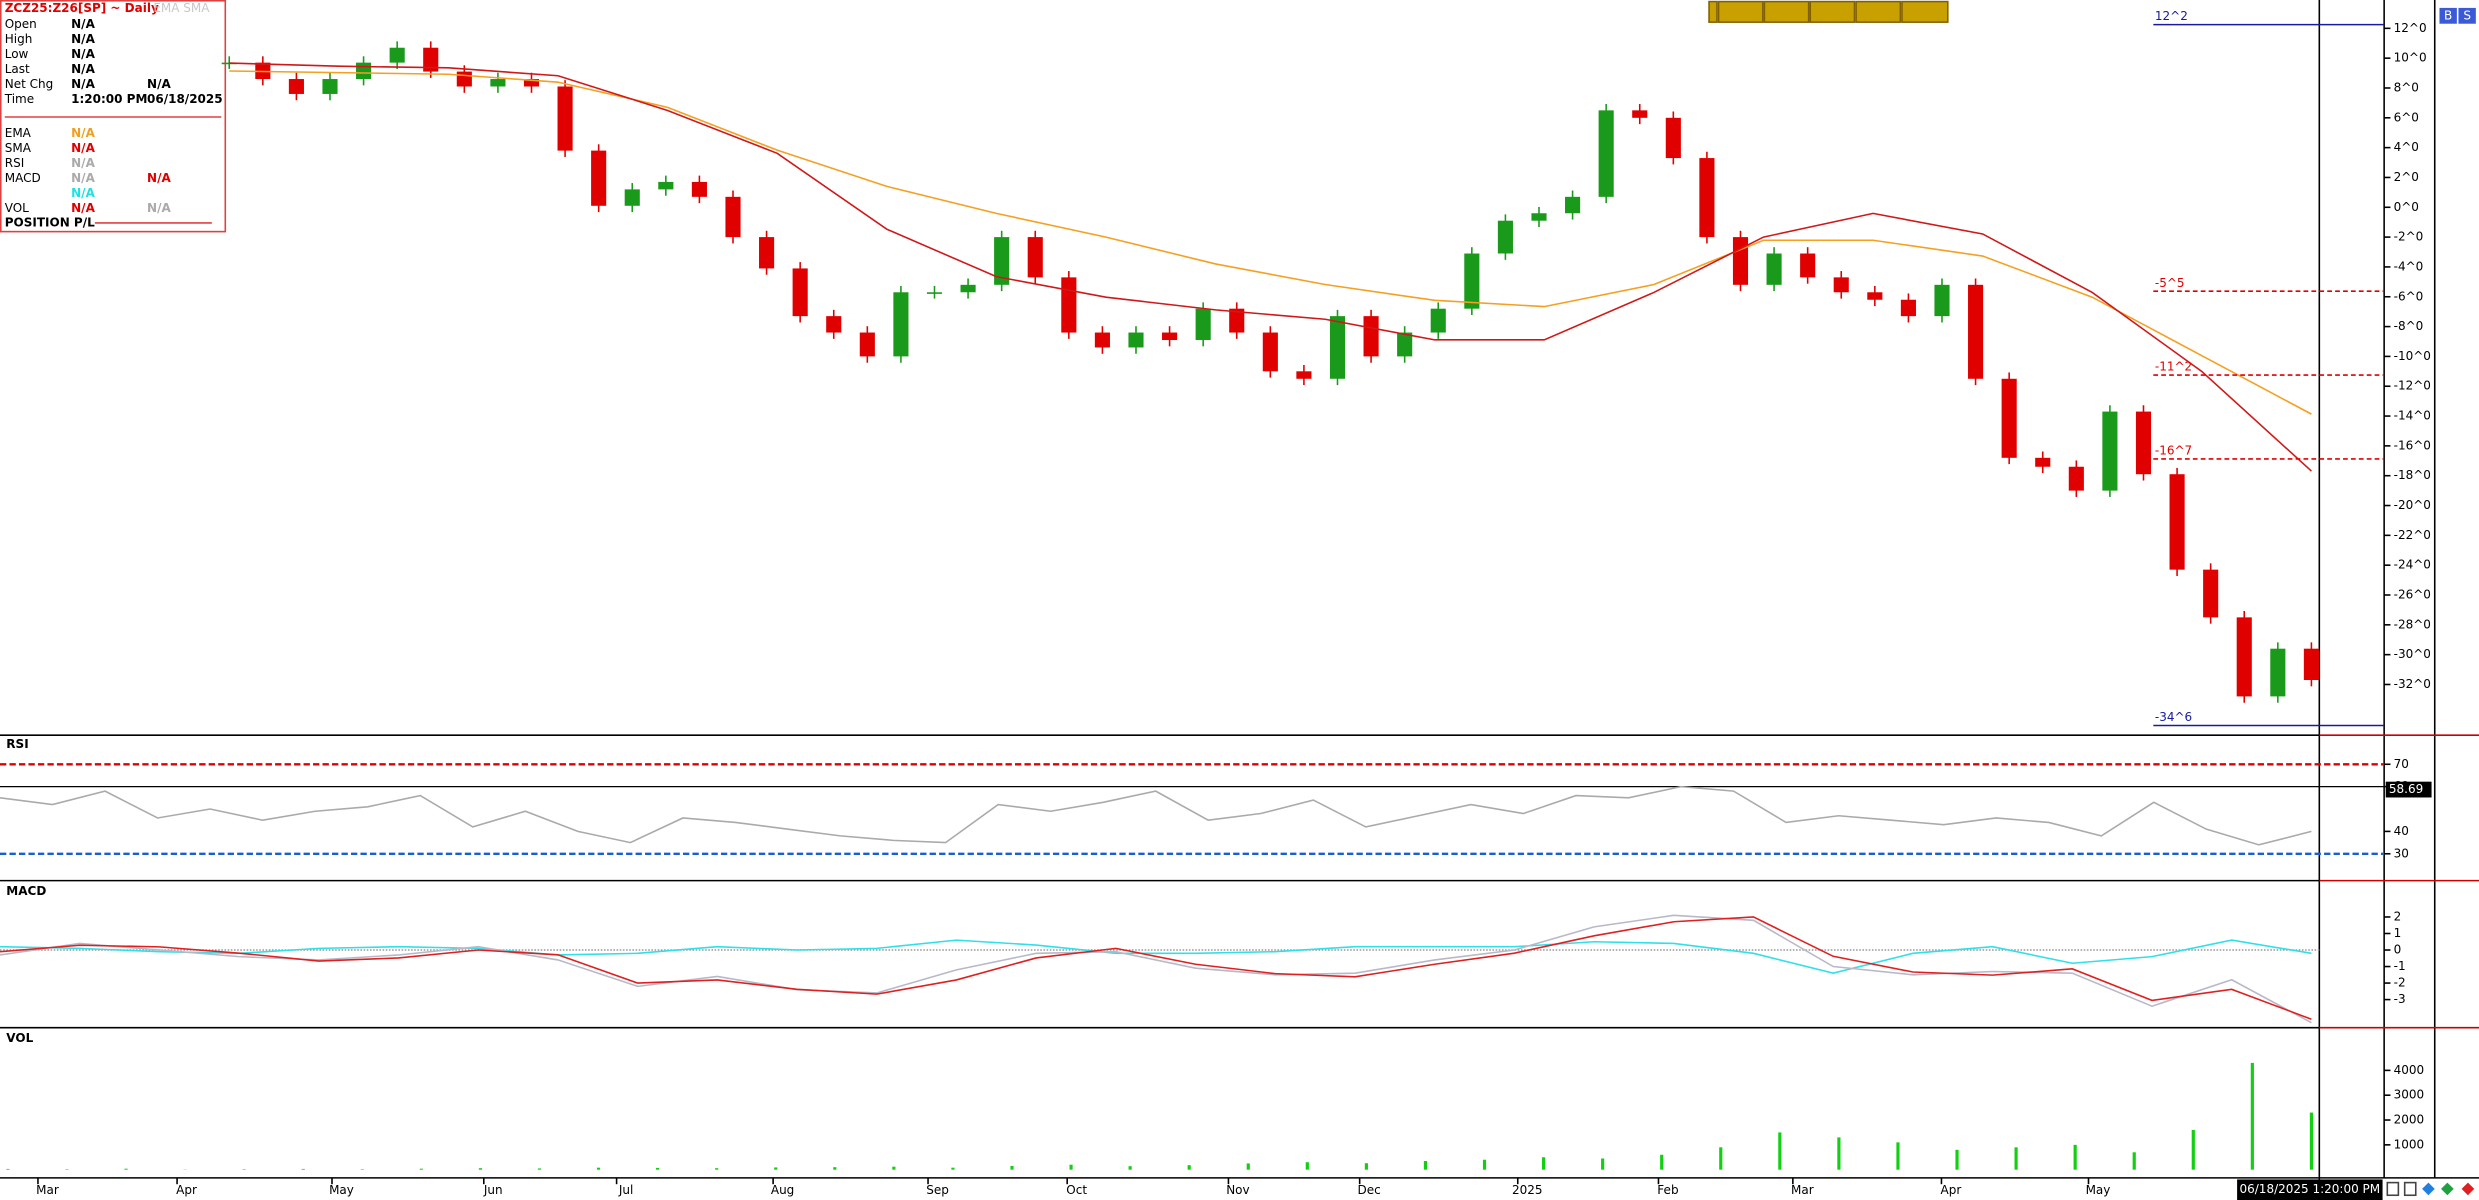 The image size is (2479, 1200). I want to click on x-tick-label: Jun, so click(493, 1190).